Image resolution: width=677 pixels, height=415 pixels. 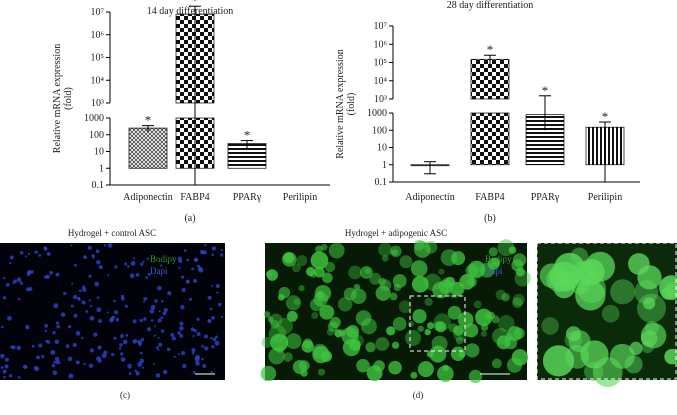 I want to click on x-tick-label: Adiponectin, so click(x=429, y=197).